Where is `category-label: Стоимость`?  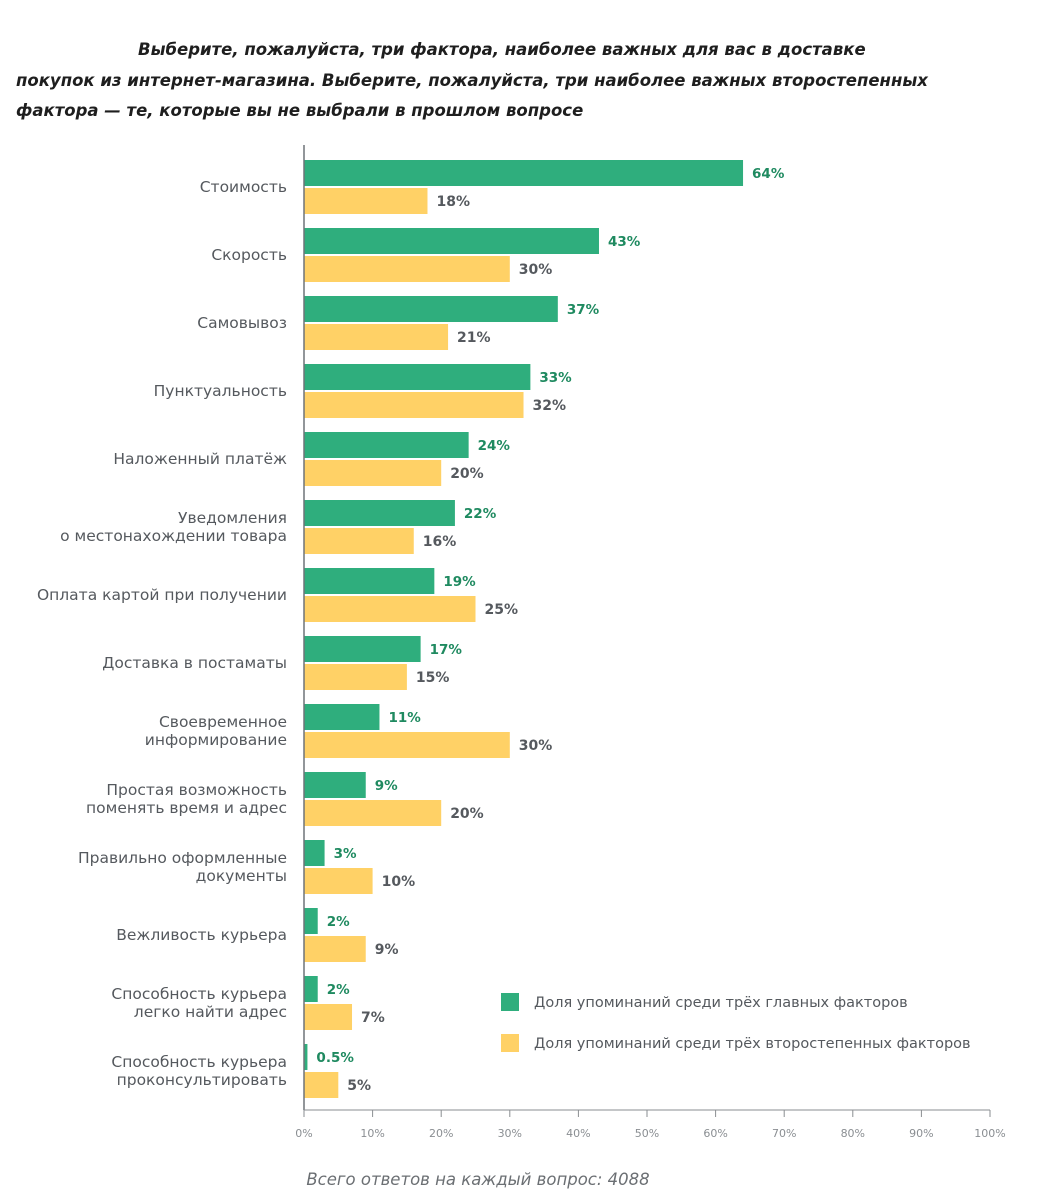 category-label: Стоимость is located at coordinates (243, 187).